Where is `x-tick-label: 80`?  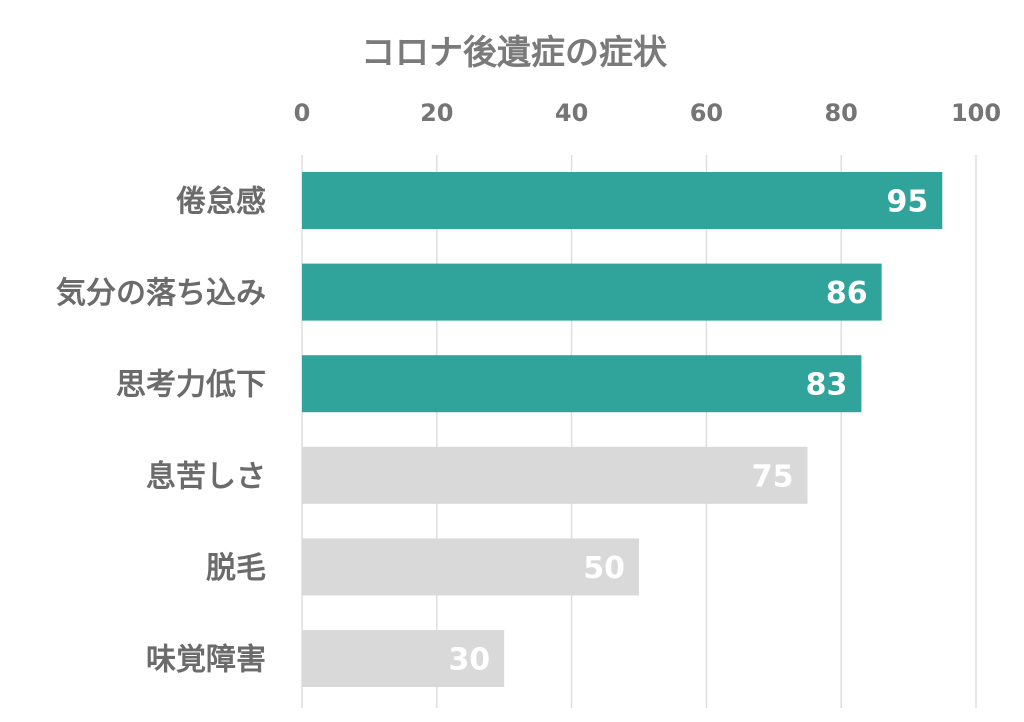 x-tick-label: 80 is located at coordinates (840, 113).